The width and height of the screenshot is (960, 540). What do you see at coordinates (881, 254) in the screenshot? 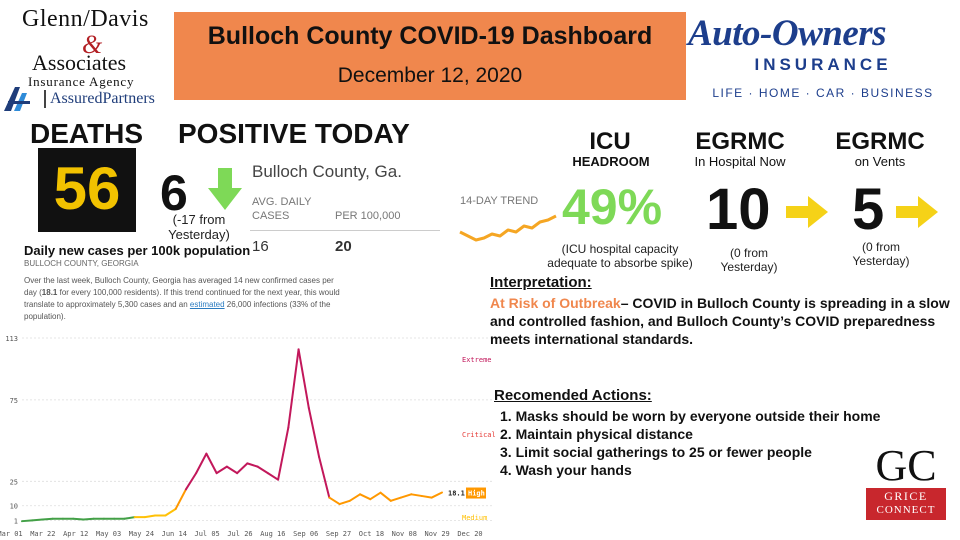
I see `egrmc-vents-note: (0 from Yesterday)` at bounding box center [881, 254].